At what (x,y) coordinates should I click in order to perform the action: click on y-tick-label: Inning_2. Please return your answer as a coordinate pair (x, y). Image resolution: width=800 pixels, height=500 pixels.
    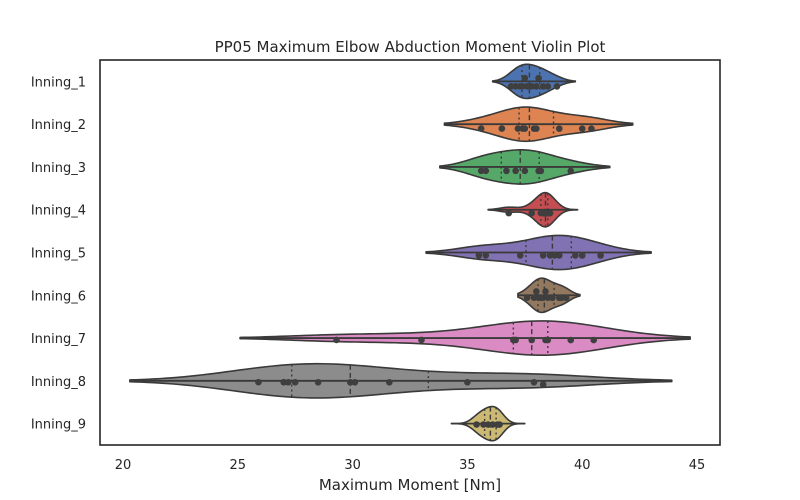
    Looking at the image, I should click on (58, 125).